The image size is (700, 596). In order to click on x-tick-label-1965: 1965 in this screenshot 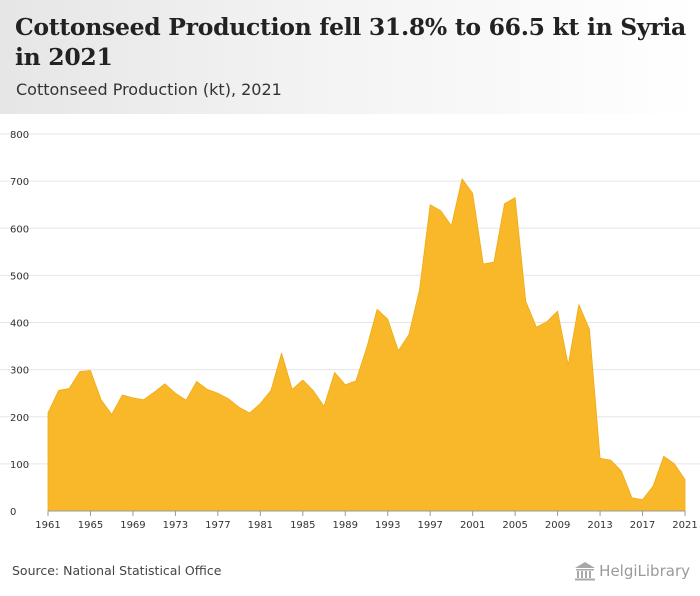, I will do `click(90, 525)`.